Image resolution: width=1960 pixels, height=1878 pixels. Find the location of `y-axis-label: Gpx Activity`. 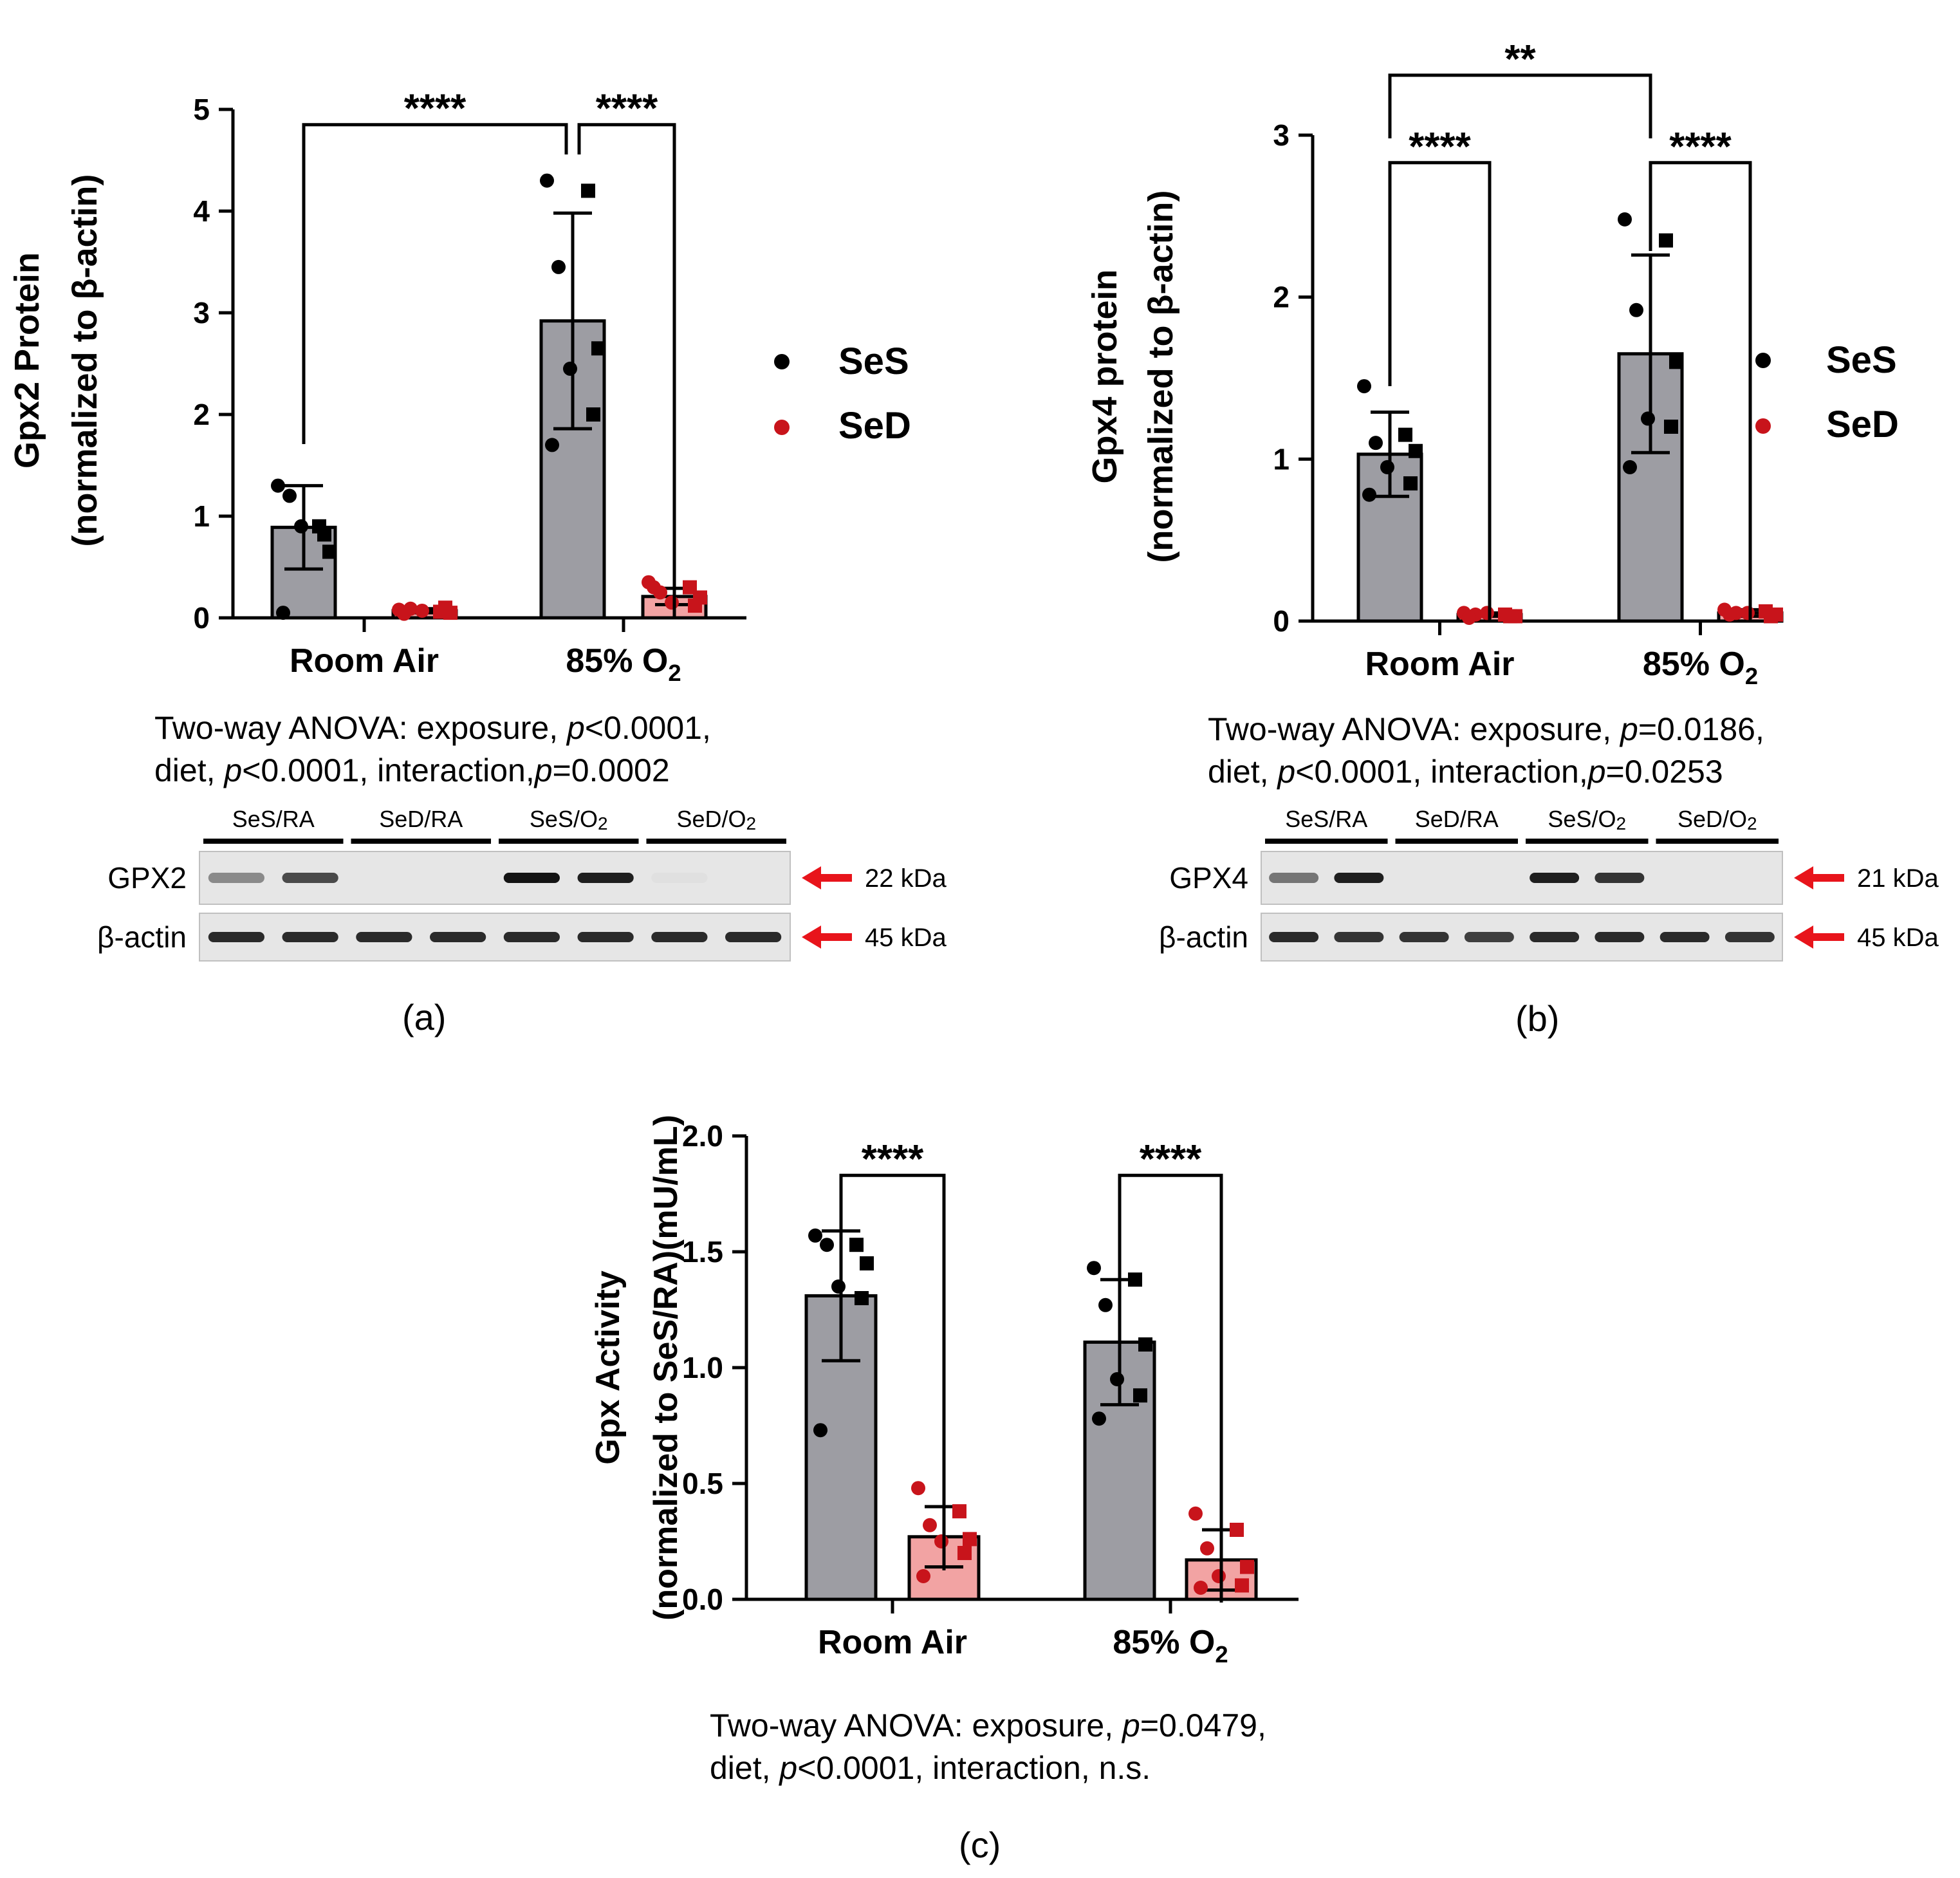

y-axis-label: Gpx Activity is located at coordinates (608, 1368).